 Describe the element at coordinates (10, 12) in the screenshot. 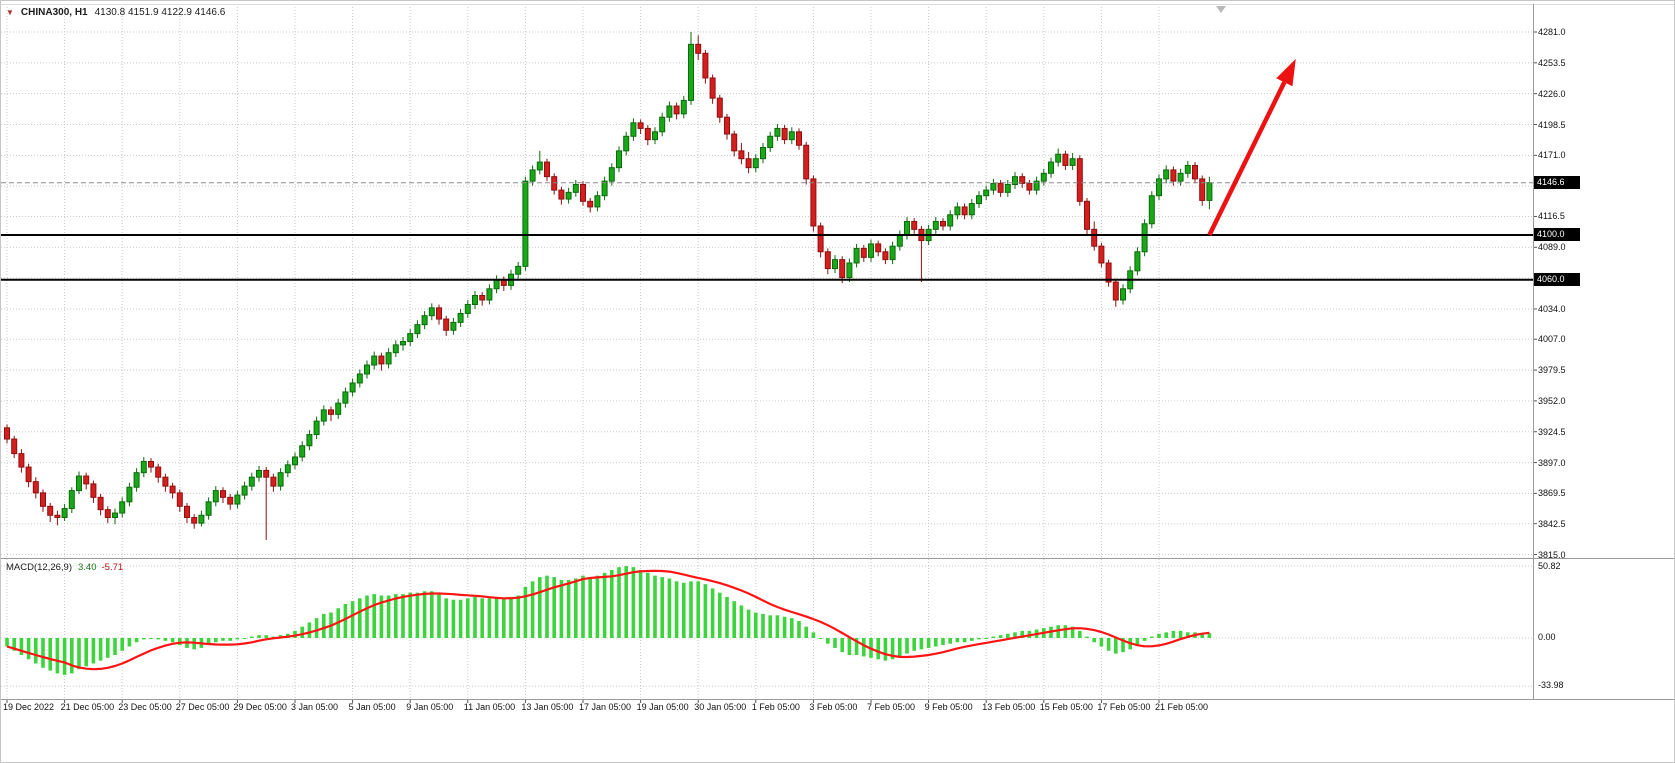

I see `chart-menu-icon: ▼` at that location.